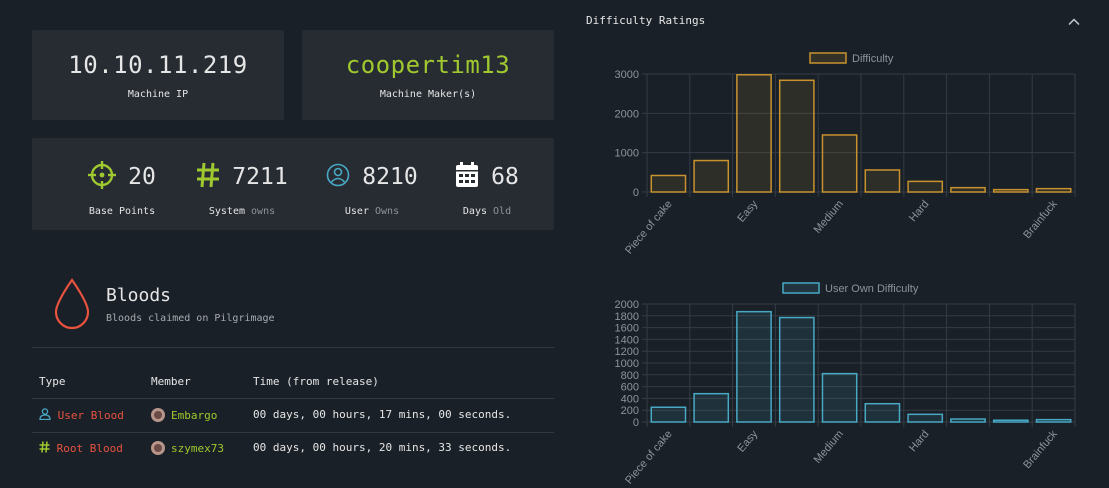 The width and height of the screenshot is (1109, 488). What do you see at coordinates (293, 398) in the screenshot?
I see `header-divider` at bounding box center [293, 398].